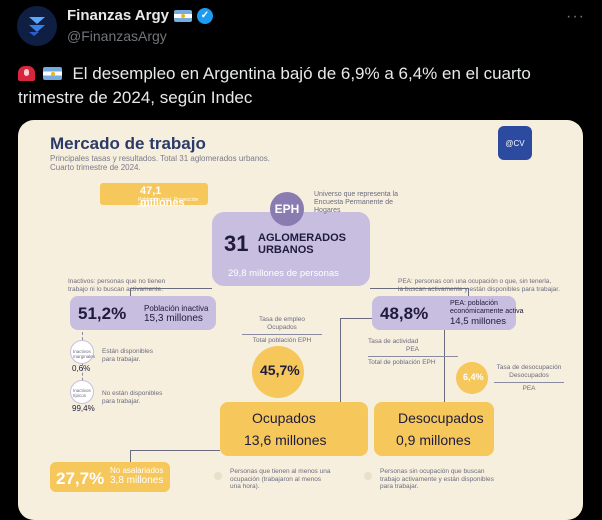 This screenshot has height=520, width=602. I want to click on desocupados-note-1: Personas sin ocupación que buscan, so click(432, 471).